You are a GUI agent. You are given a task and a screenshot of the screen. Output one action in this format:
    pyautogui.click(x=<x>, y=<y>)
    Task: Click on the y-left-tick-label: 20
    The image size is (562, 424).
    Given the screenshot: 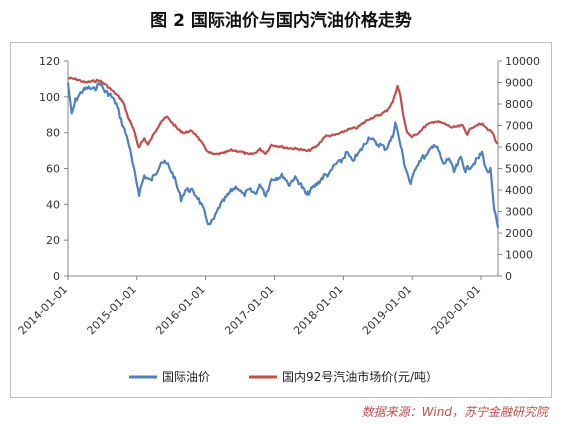 What is the action you would take?
    pyautogui.click(x=53, y=240)
    